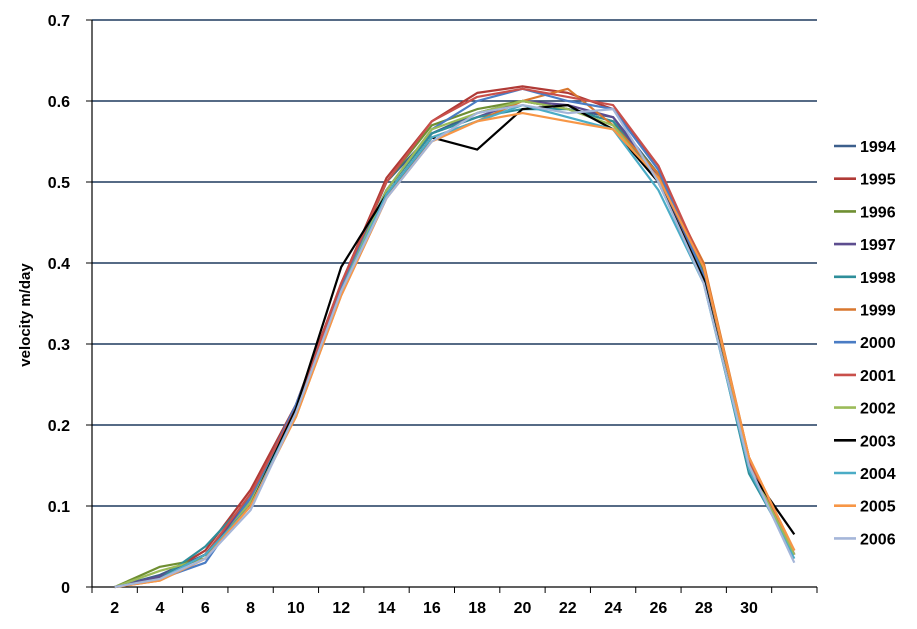  What do you see at coordinates (296, 608) in the screenshot?
I see `x-tick-label: 10` at bounding box center [296, 608].